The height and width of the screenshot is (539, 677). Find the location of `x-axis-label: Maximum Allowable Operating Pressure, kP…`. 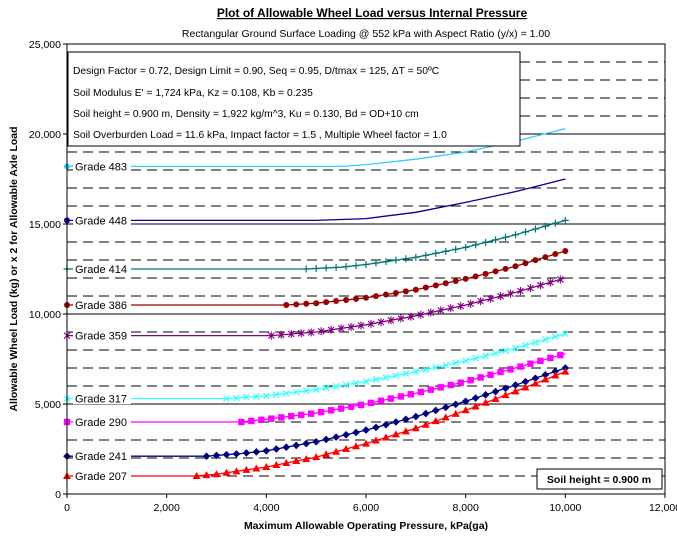

x-axis-label: Maximum Allowable Operating Pressure, kP… is located at coordinates (366, 526).